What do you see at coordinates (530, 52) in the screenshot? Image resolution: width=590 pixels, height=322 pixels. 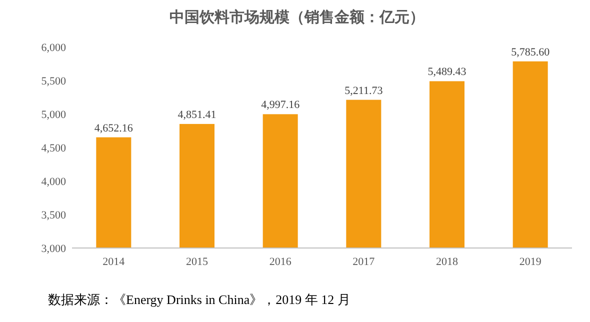 I see `data-label: 5,785.60` at bounding box center [530, 52].